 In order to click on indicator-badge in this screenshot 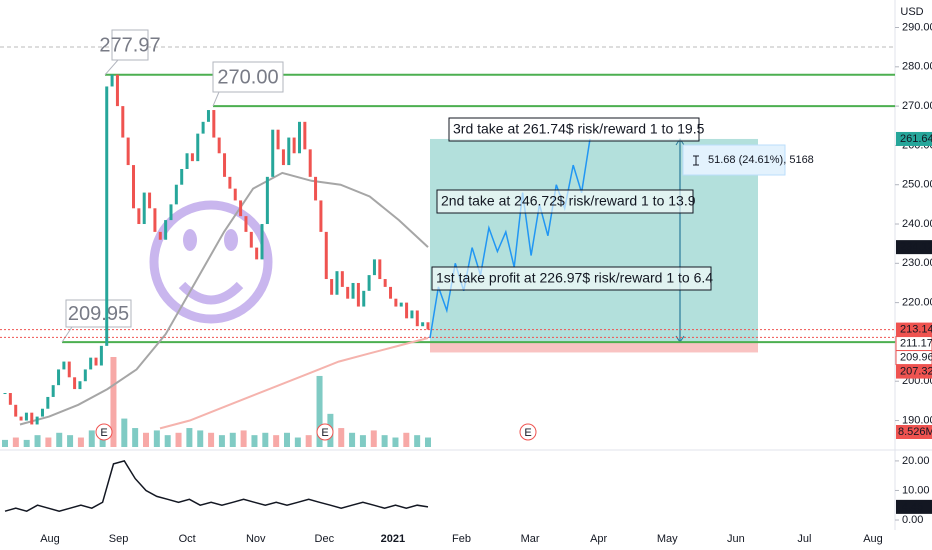, I will do `click(914, 506)`.